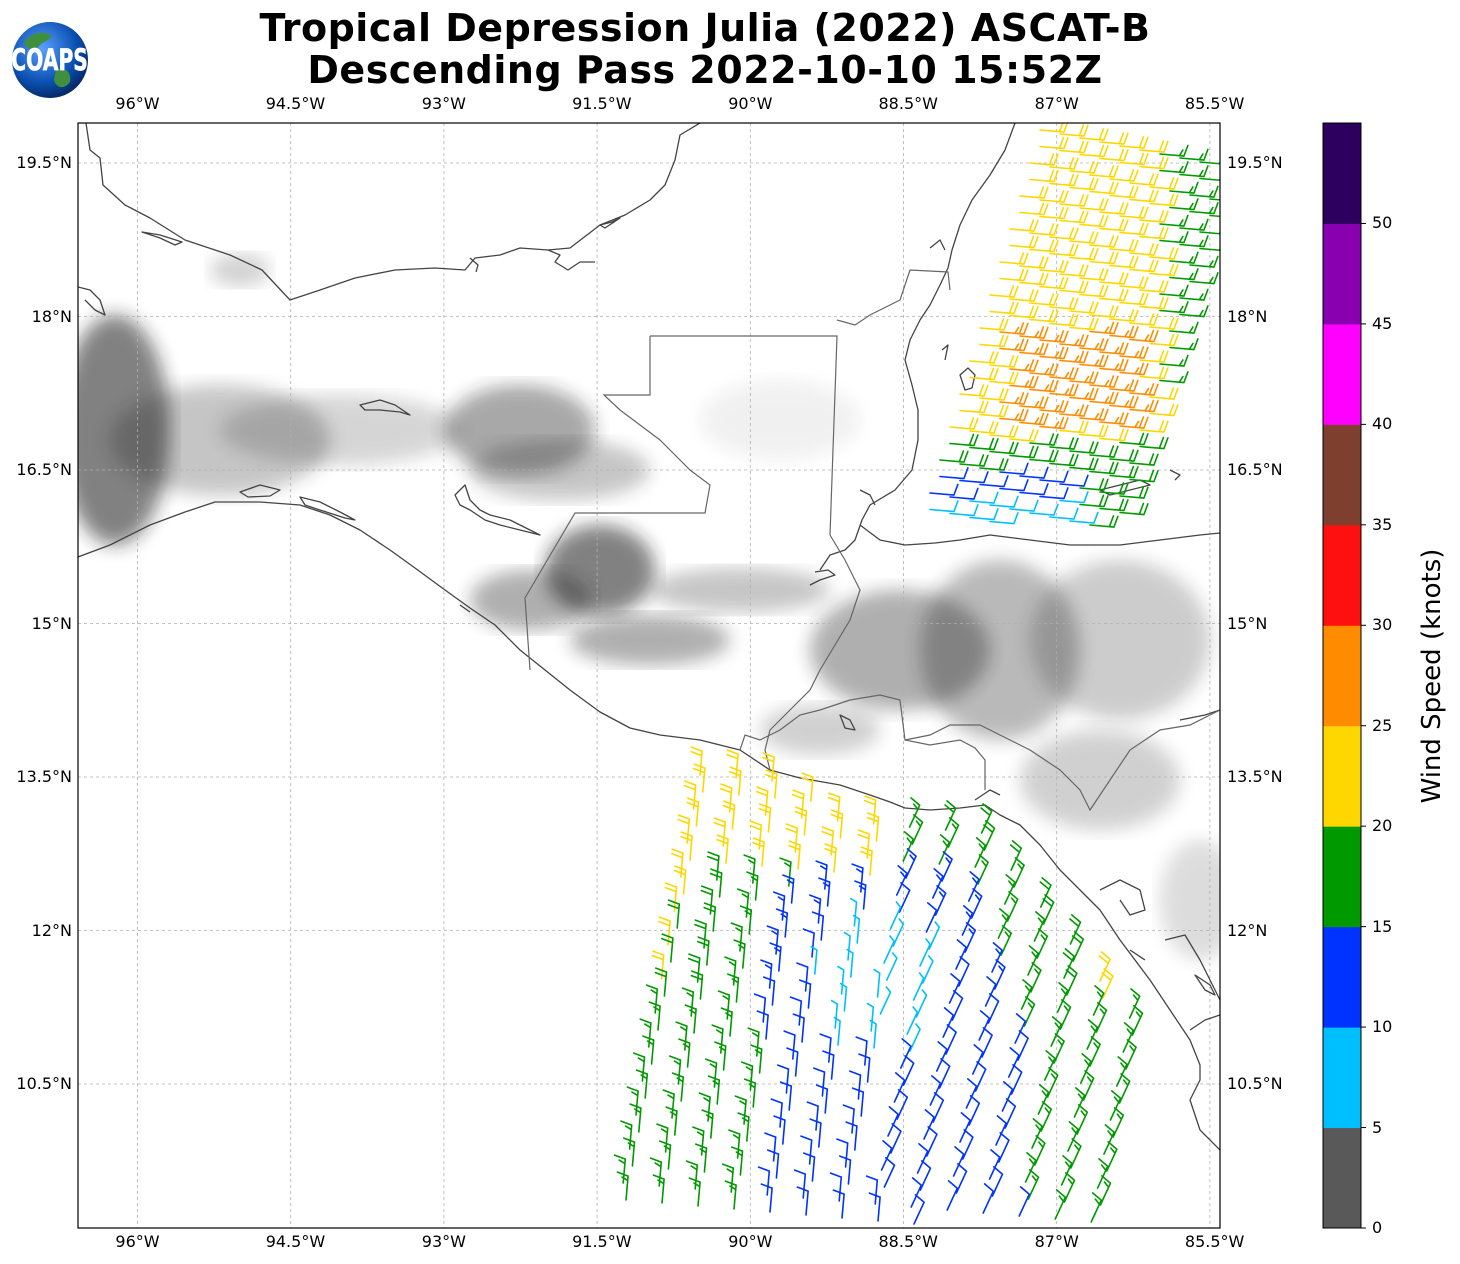  I want to click on lon-tick-label-top: 85.5°W, so click(1214, 103).